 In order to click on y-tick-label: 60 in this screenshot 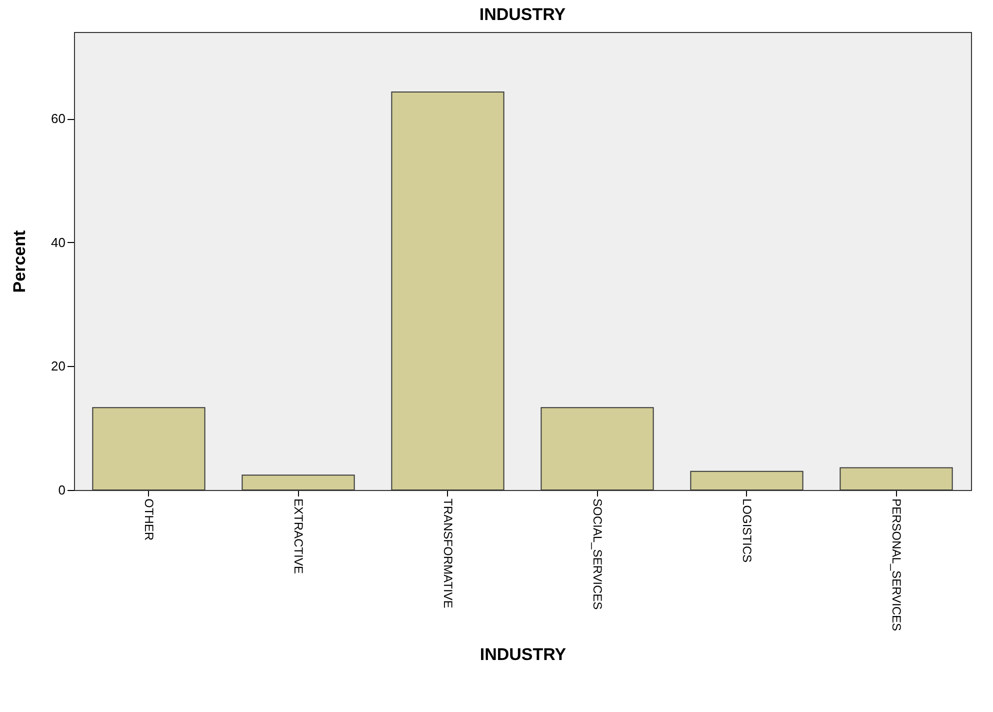, I will do `click(58, 118)`.